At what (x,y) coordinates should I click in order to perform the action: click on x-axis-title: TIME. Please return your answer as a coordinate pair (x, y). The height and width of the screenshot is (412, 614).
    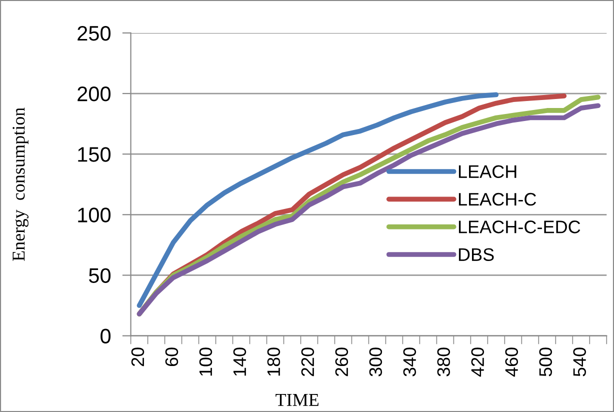
    Looking at the image, I should click on (297, 400).